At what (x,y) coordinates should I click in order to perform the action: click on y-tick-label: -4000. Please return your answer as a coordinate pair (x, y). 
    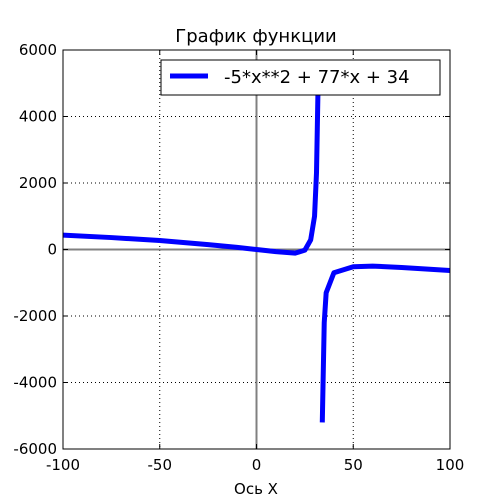
    Looking at the image, I should click on (35, 383).